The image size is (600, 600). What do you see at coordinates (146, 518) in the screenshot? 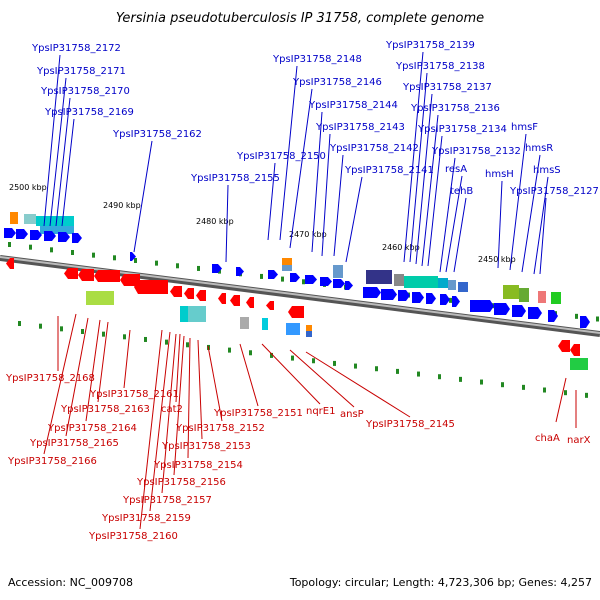
I see `gene-label: YpsIP31758_2159` at bounding box center [146, 518].